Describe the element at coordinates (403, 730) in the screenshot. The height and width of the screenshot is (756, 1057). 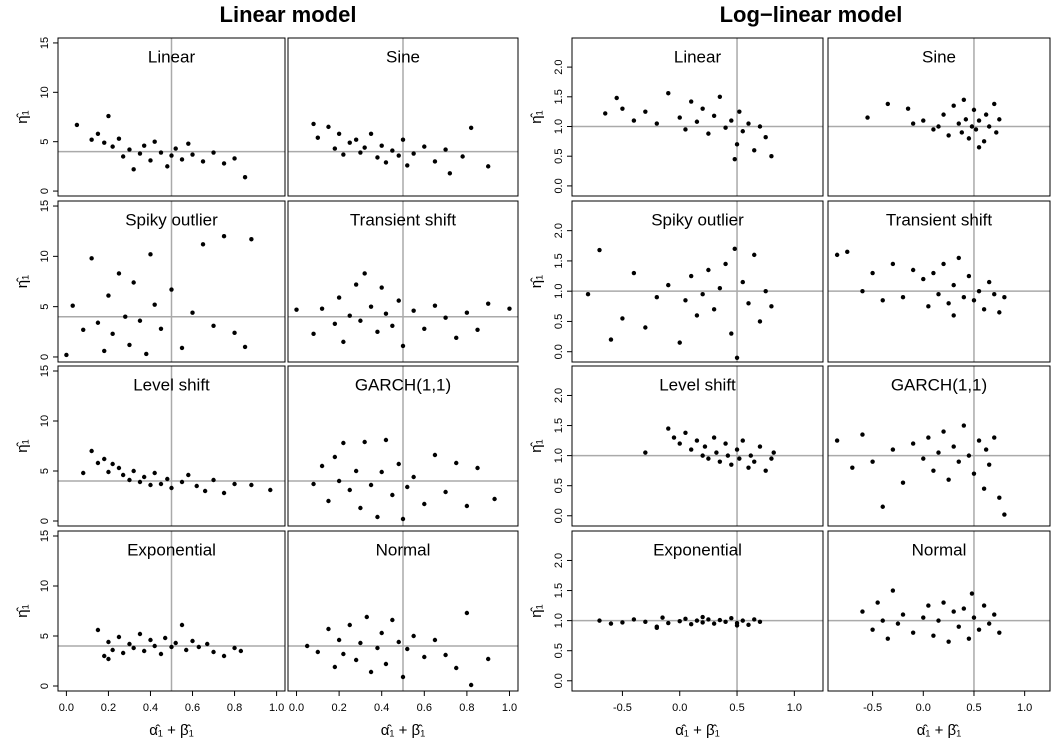
I see `x-axis-label: α̂₁ + β̂₁` at that location.